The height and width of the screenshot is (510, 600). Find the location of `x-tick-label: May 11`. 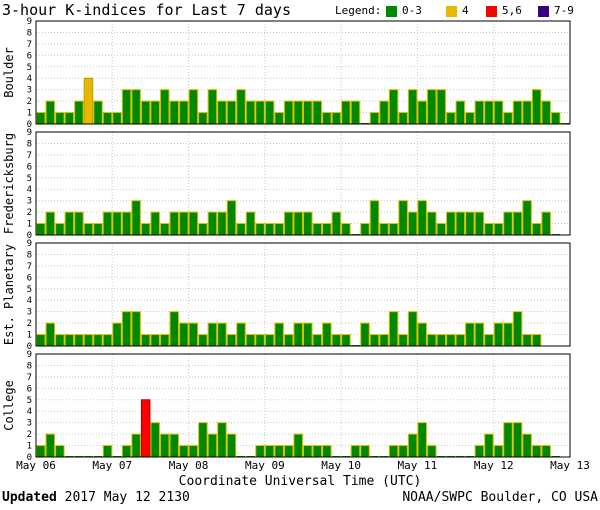

x-tick-label: May 11 is located at coordinates (418, 465).